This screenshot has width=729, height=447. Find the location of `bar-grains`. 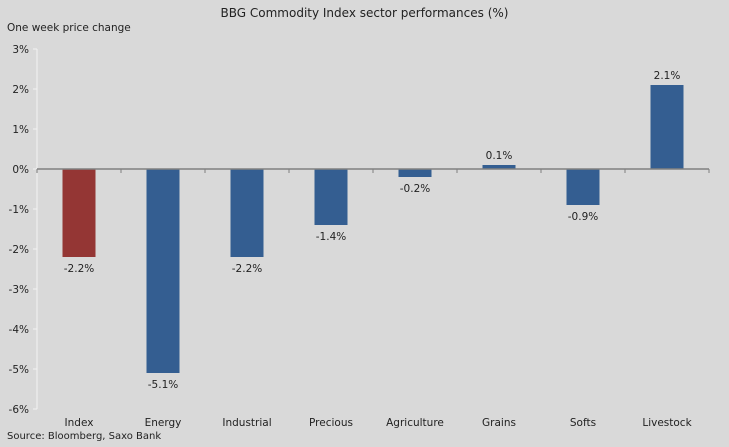

bar-grains is located at coordinates (499, 167).